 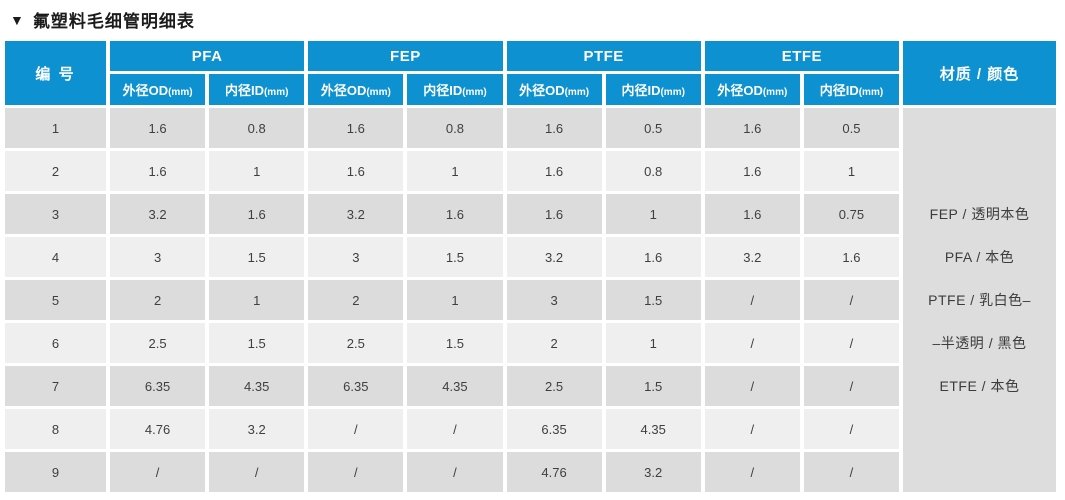 I want to click on group-header-ptfe: PTFE, so click(x=603, y=56).